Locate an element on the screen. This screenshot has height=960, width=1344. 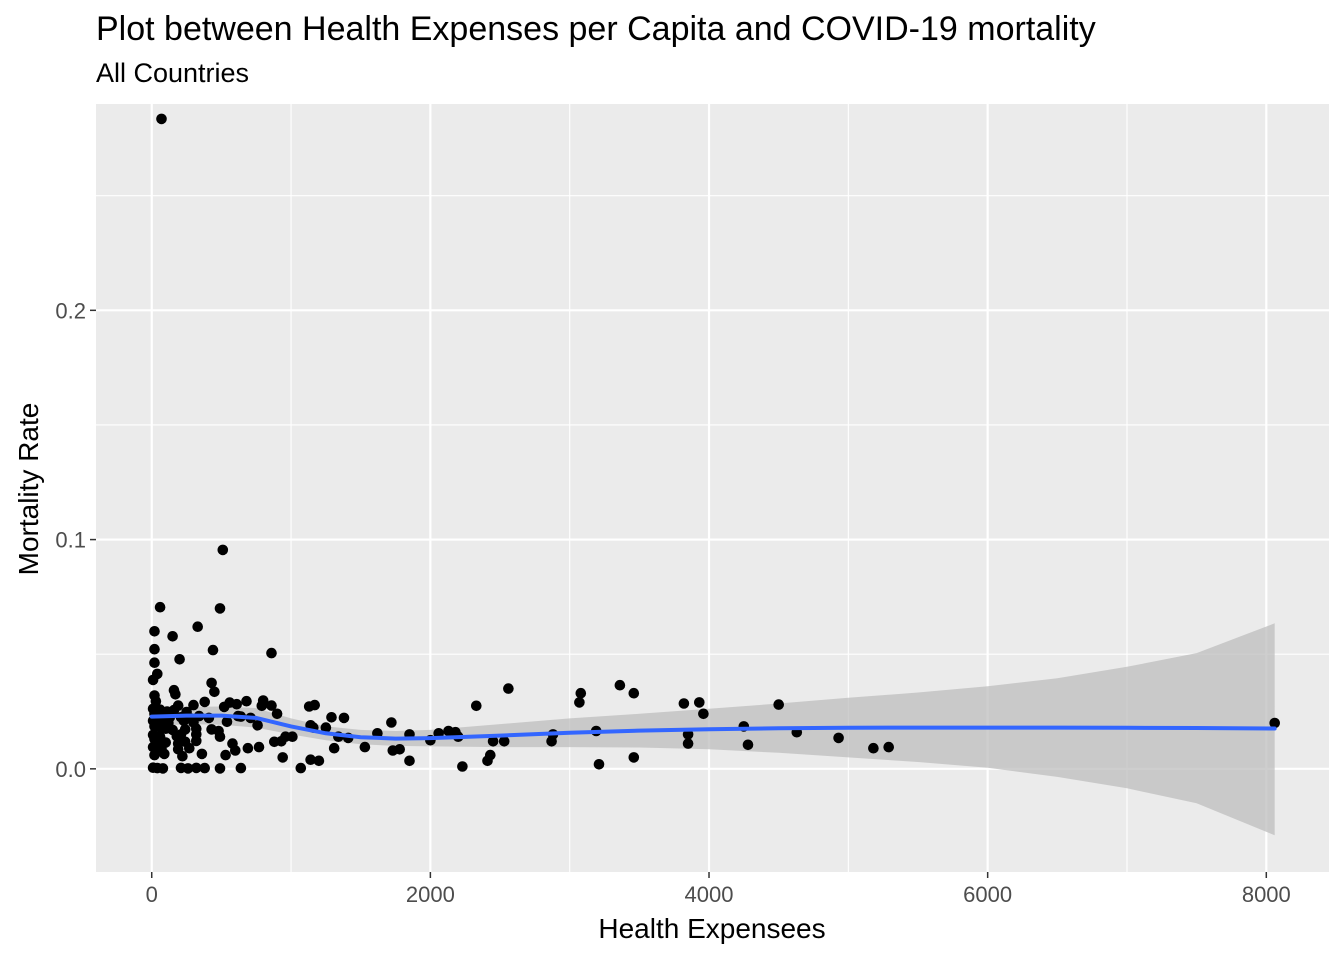
y-axis-title: Mortality Rate is located at coordinates (28, 489).